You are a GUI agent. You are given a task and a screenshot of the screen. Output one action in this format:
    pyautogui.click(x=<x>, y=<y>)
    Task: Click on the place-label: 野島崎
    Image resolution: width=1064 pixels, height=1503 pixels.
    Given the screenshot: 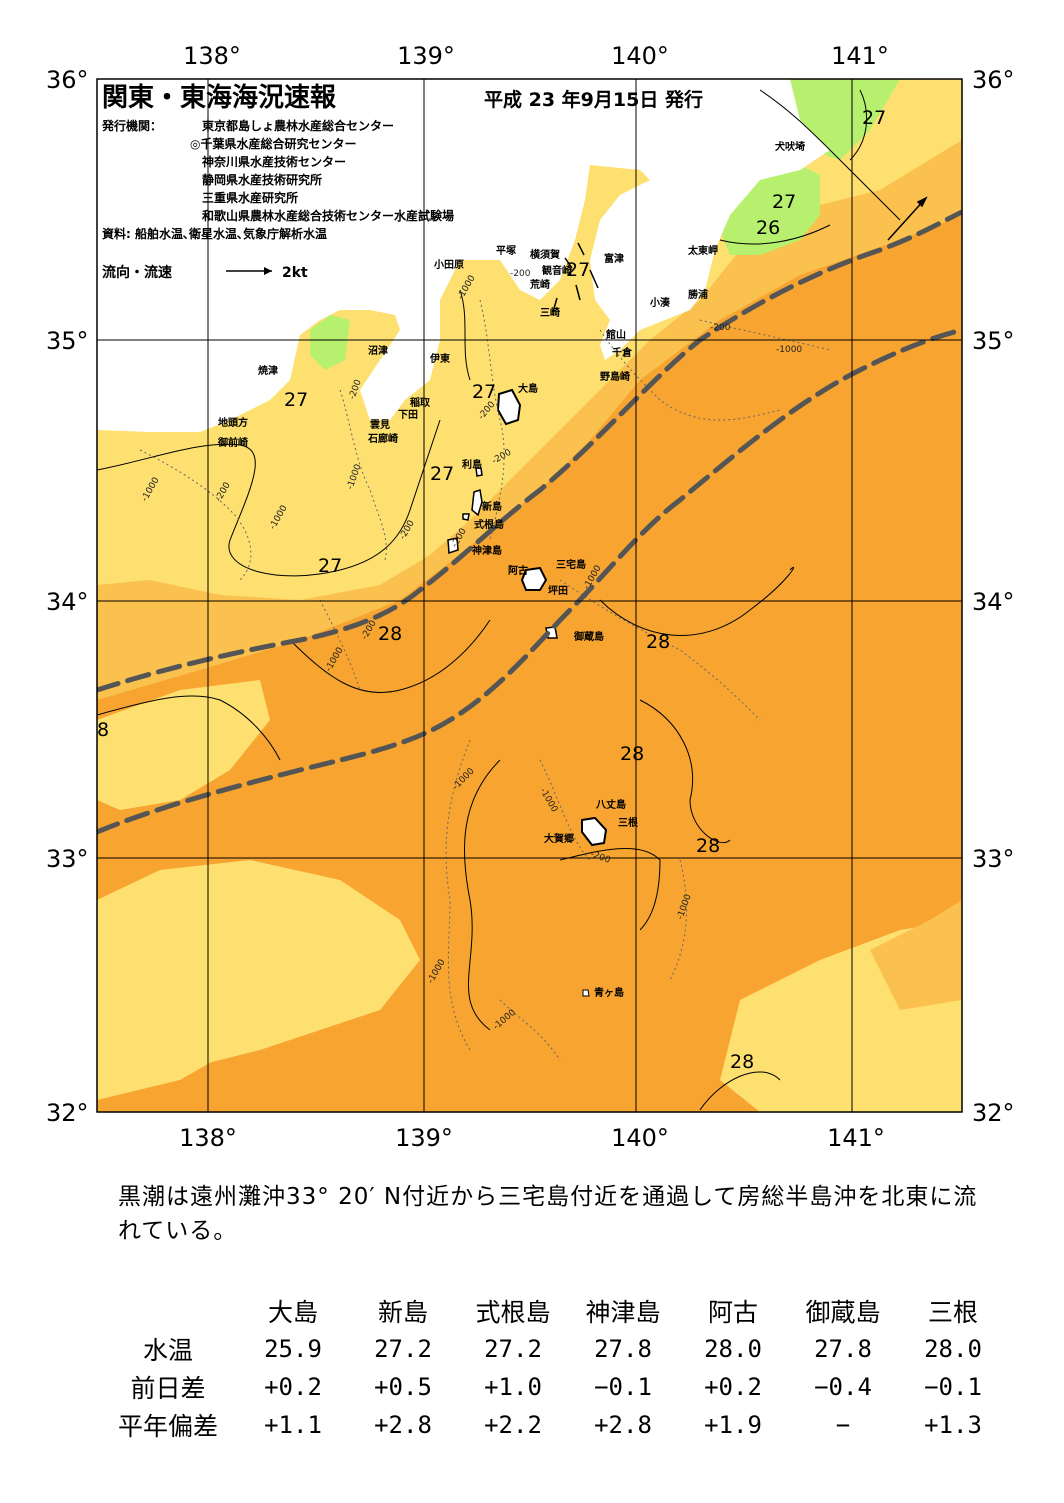 What is the action you would take?
    pyautogui.click(x=615, y=376)
    